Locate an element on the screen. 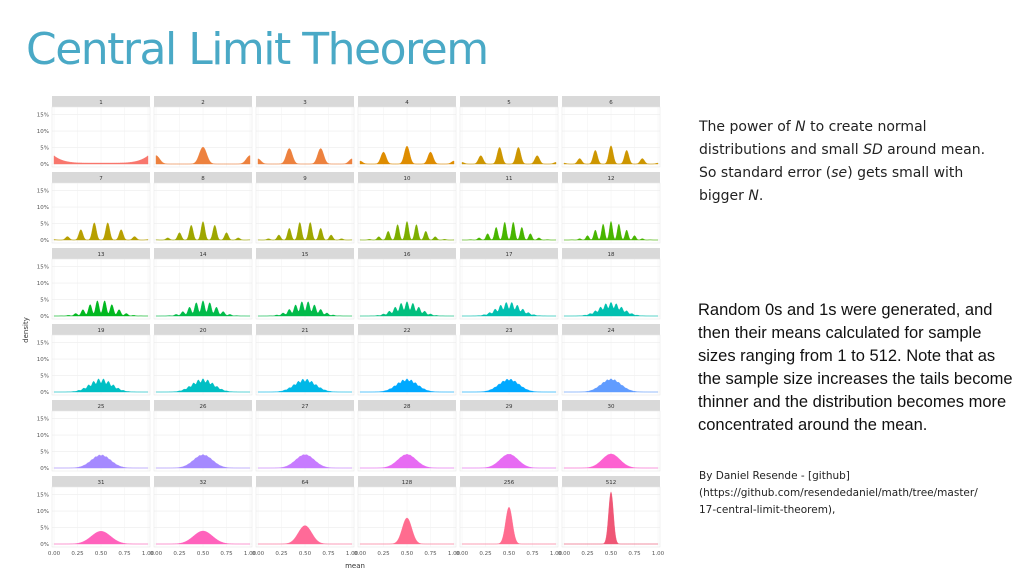  facet-label: 128 is located at coordinates (407, 483).